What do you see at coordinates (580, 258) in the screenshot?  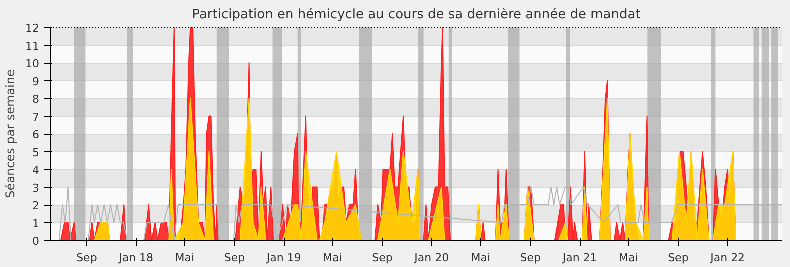 I see `x-tick-label: Jan 21` at bounding box center [580, 258].